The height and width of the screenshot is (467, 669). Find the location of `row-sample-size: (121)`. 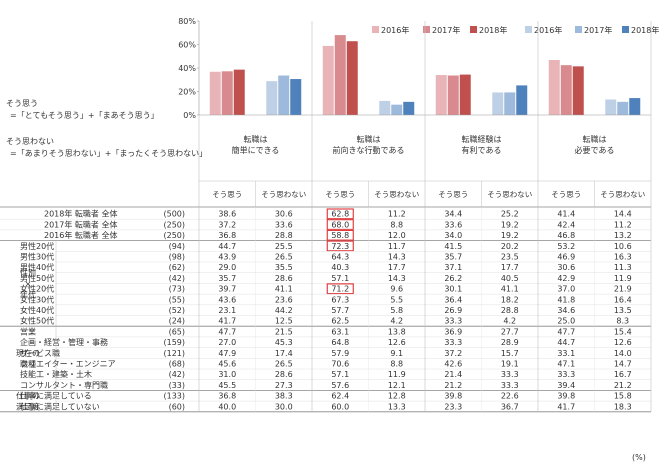

row-sample-size: (121) is located at coordinates (174, 353).